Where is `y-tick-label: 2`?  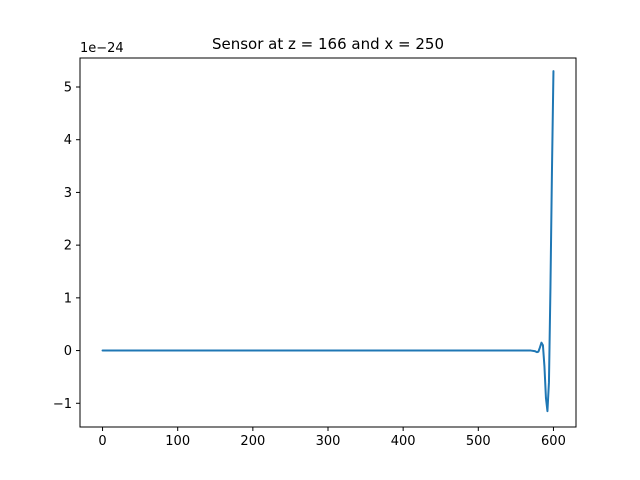
y-tick-label: 2 is located at coordinates (68, 246).